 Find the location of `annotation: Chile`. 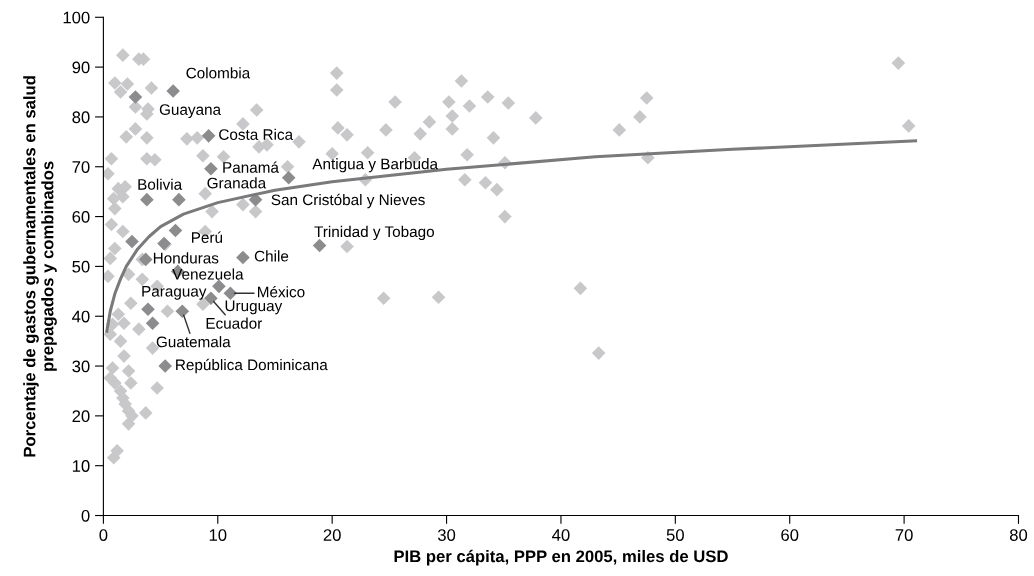

annotation: Chile is located at coordinates (271, 256).